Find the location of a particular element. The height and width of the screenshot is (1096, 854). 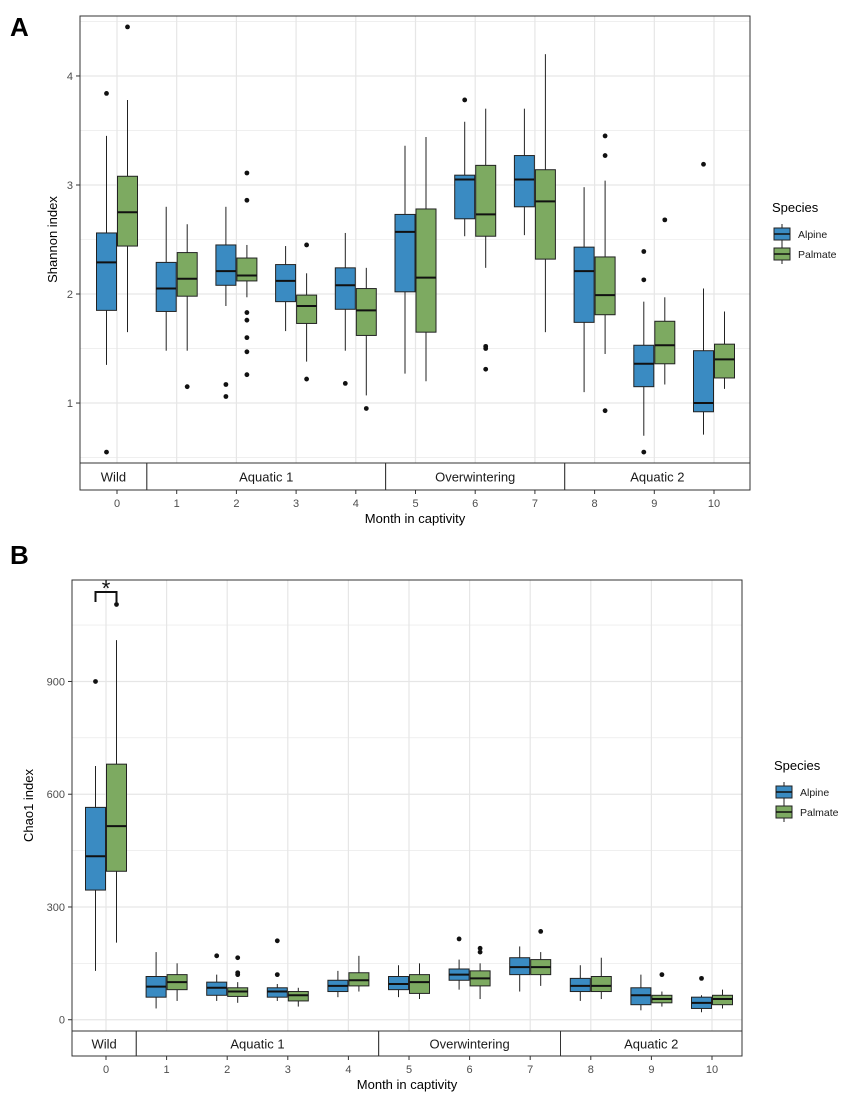

legend-title: Species is located at coordinates (797, 765).